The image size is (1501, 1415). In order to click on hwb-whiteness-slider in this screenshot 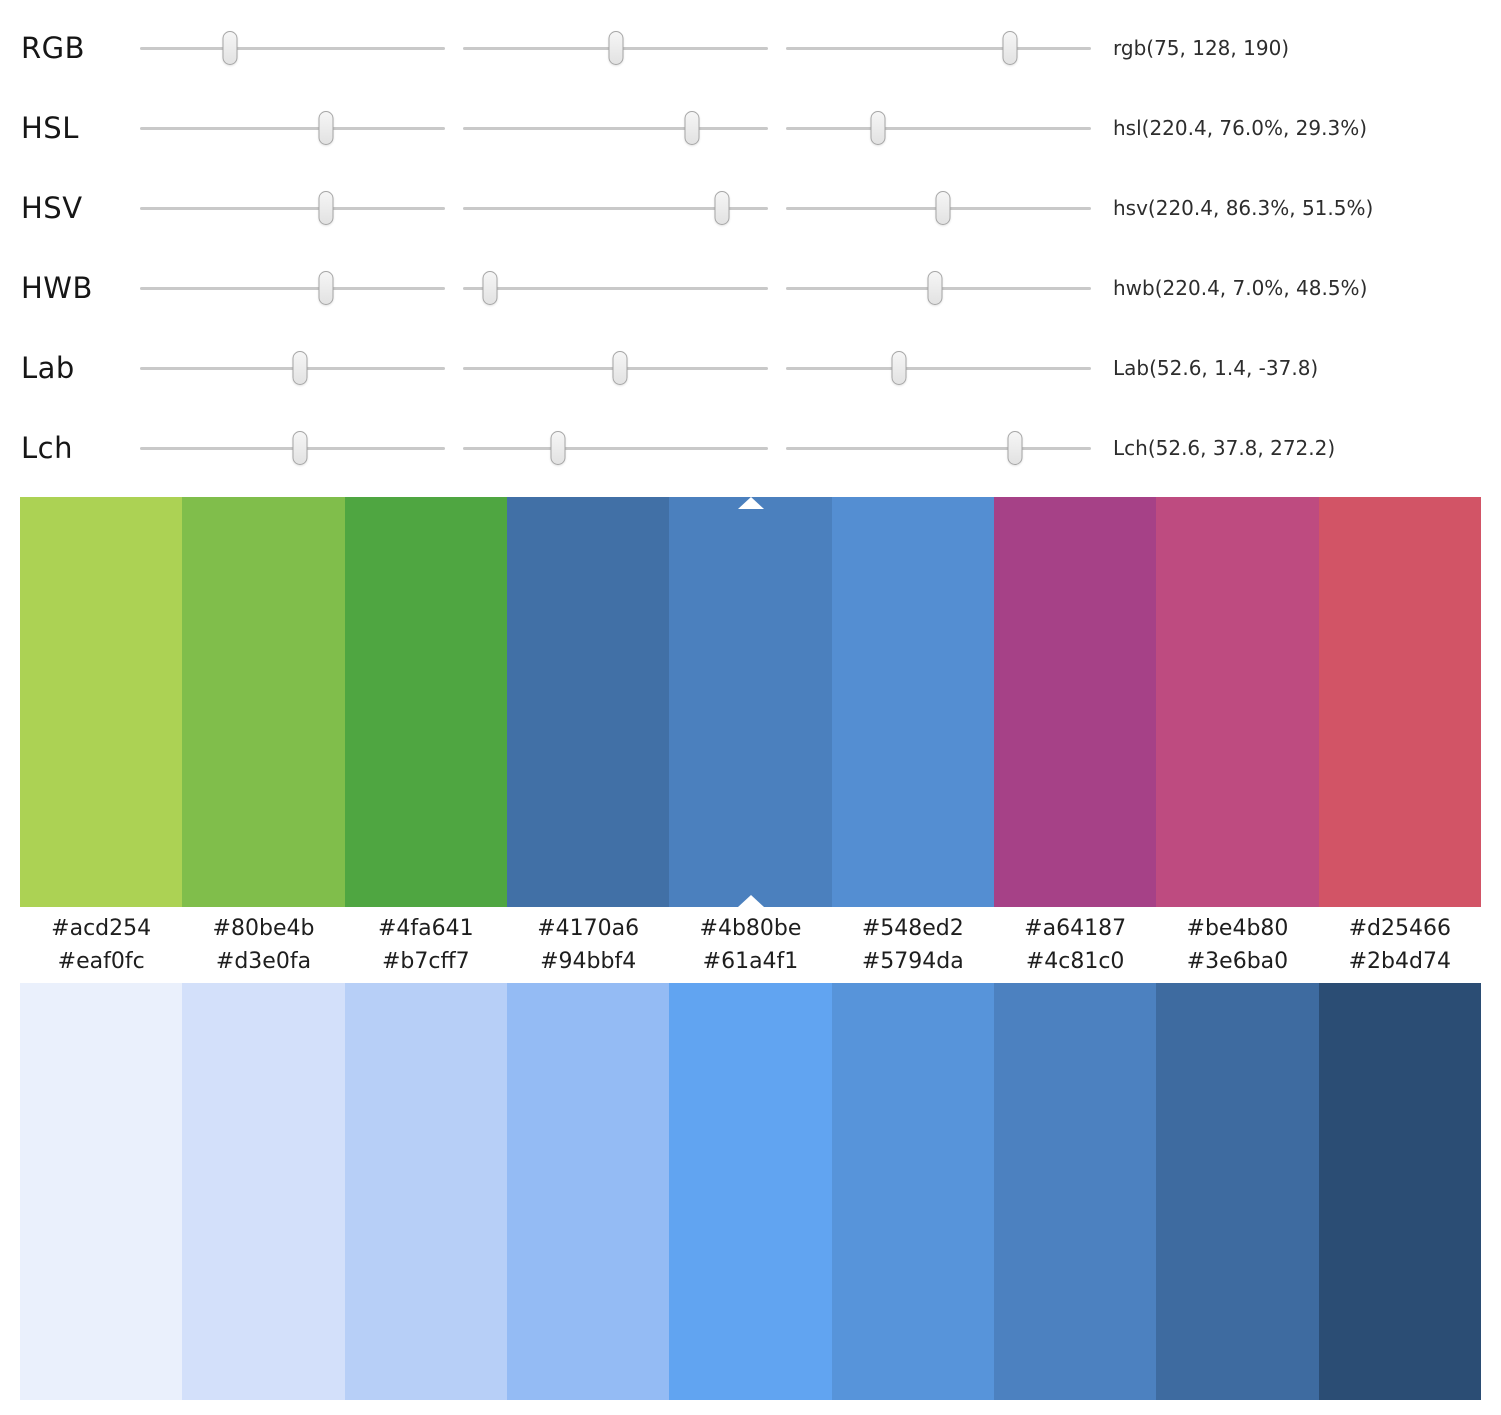, I will do `click(615, 288)`.